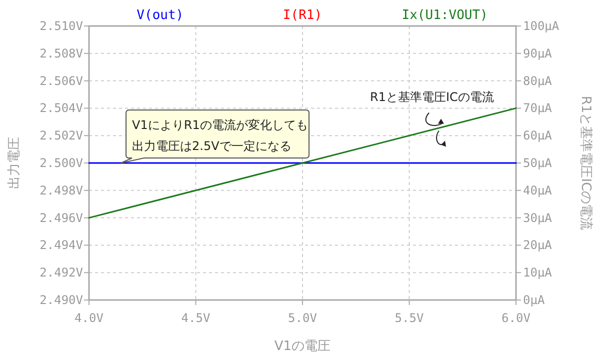  Describe the element at coordinates (445, 15) in the screenshot. I see `text: Ix(U1:VOUT)` at that location.